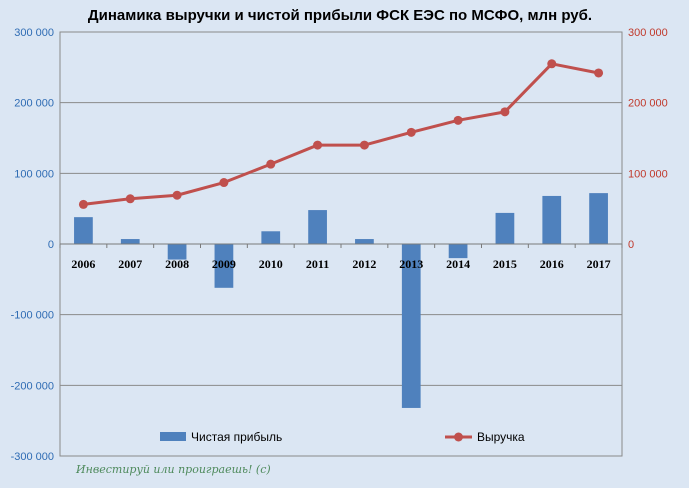  What do you see at coordinates (236, 437) in the screenshot?
I see `legend-label-net-profit: Чистая прибыль` at bounding box center [236, 437].